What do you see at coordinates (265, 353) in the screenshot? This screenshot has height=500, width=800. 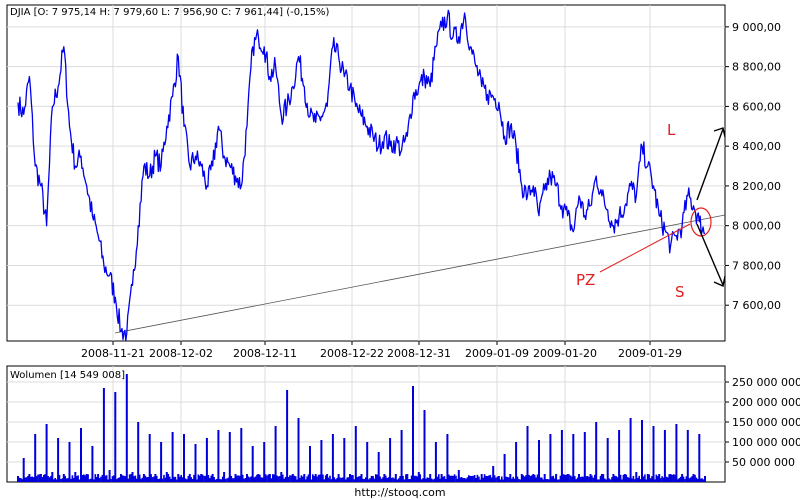 I see `price-x-tick-label: 2008-12-11` at bounding box center [265, 353].